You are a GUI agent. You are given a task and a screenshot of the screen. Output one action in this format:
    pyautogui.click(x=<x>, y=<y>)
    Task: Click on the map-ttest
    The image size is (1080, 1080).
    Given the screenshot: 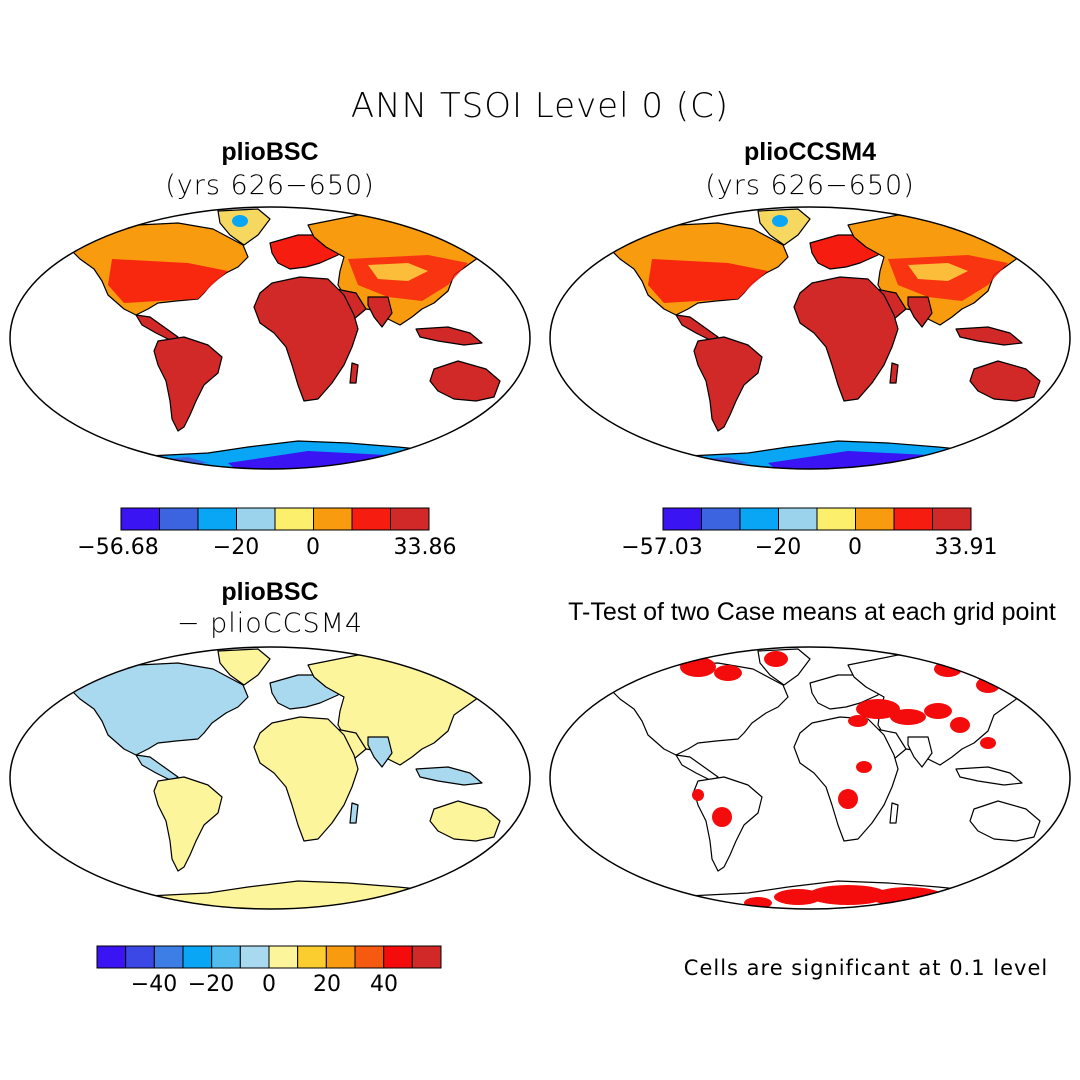 What is the action you would take?
    pyautogui.click(x=810, y=778)
    